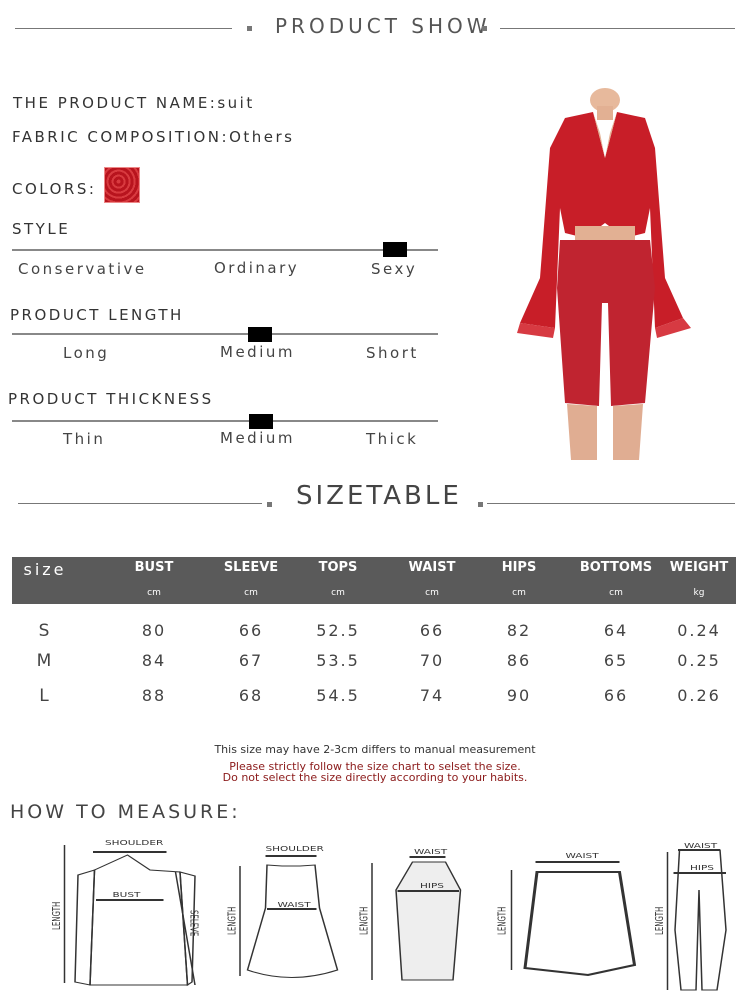 The height and width of the screenshot is (1000, 750). What do you see at coordinates (82, 269) in the screenshot?
I see `style-option: Conservative` at bounding box center [82, 269].